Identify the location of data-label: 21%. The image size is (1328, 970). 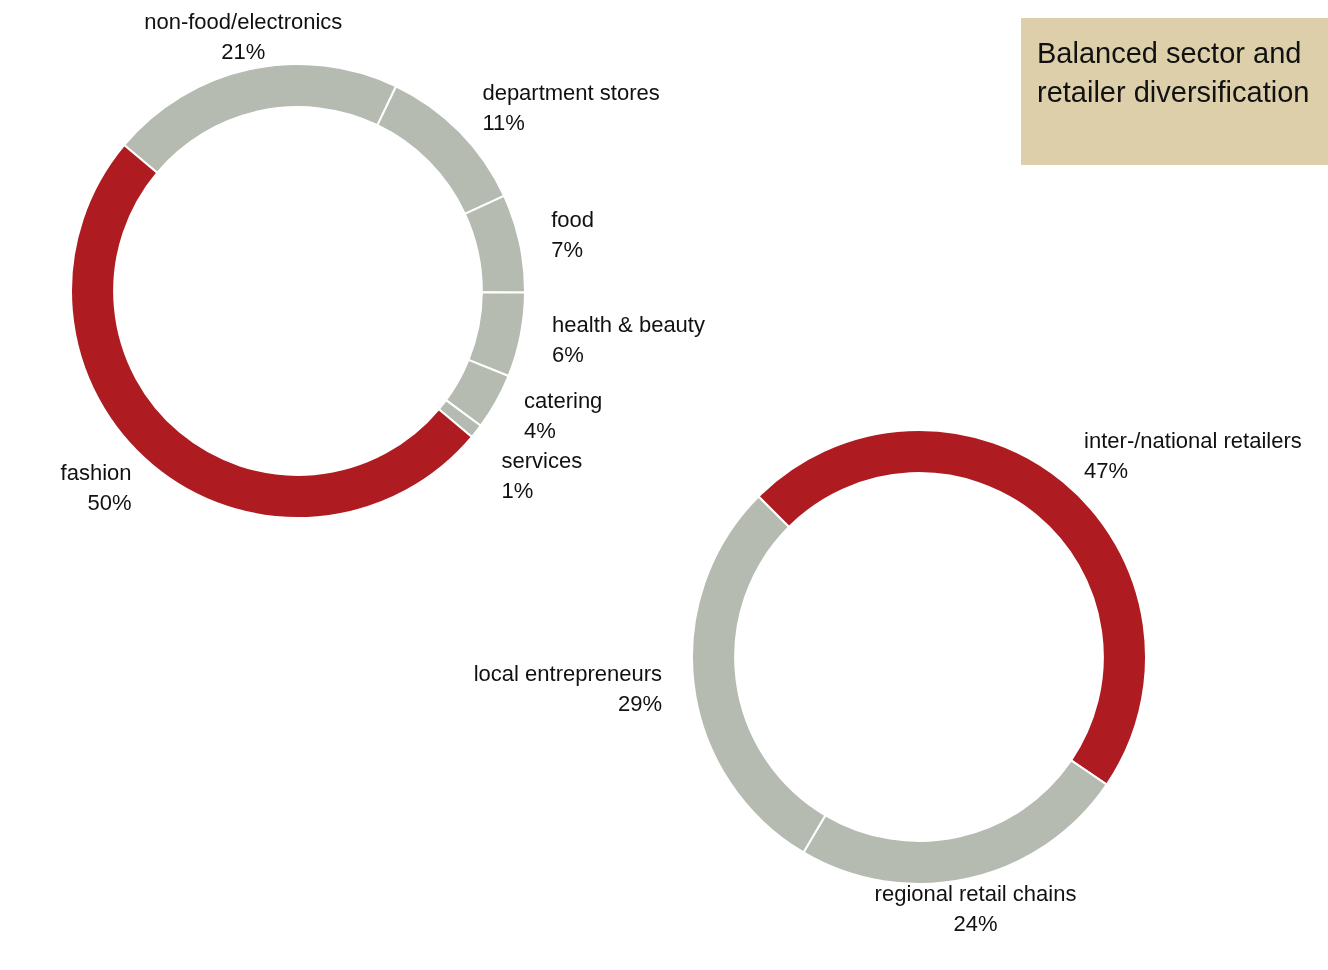
(243, 51).